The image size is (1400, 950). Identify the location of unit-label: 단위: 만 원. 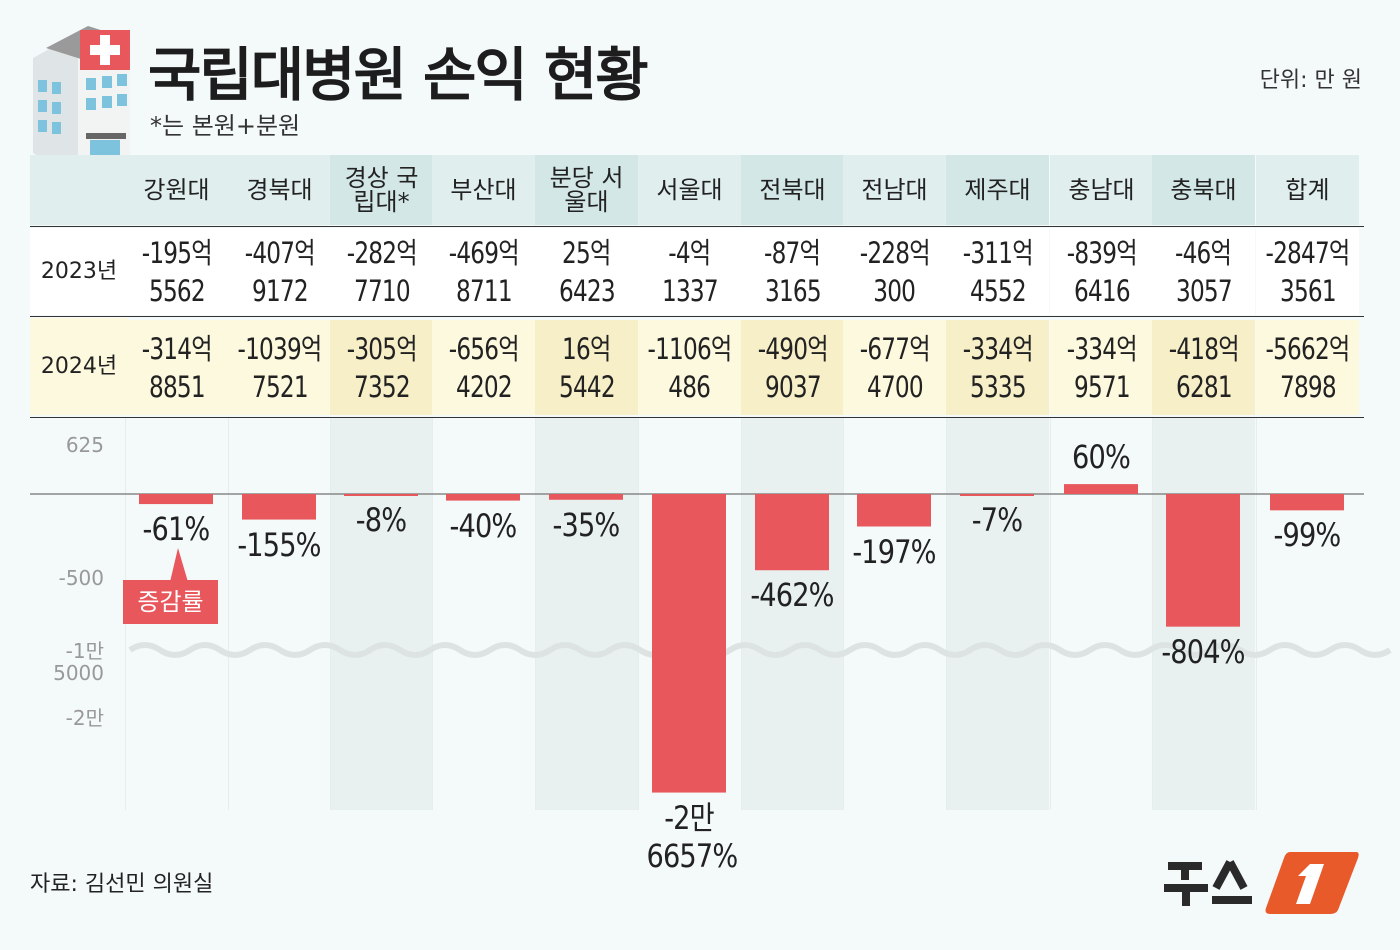
(1310, 80).